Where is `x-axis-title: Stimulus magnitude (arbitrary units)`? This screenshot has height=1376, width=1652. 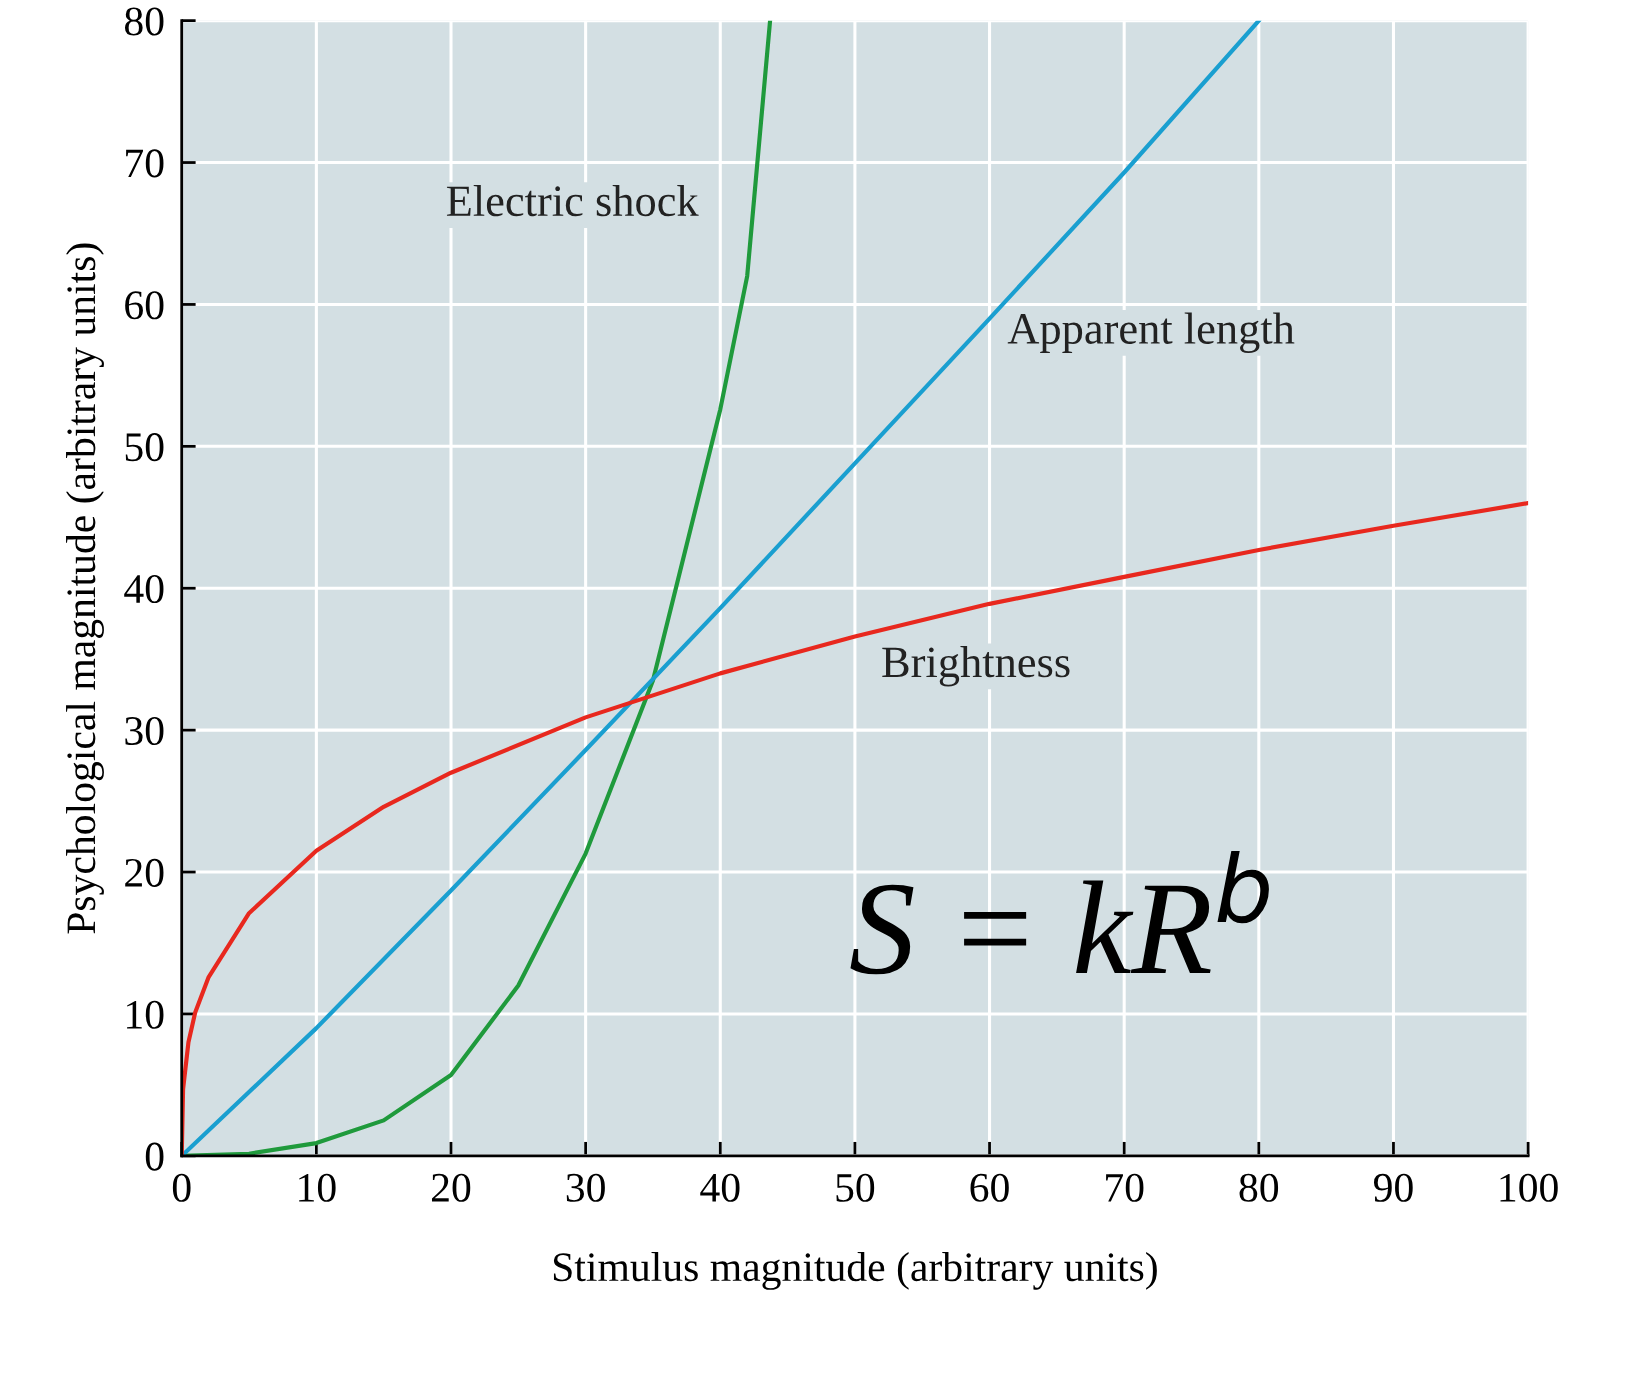
x-axis-title: Stimulus magnitude (arbitrary units) is located at coordinates (855, 1270).